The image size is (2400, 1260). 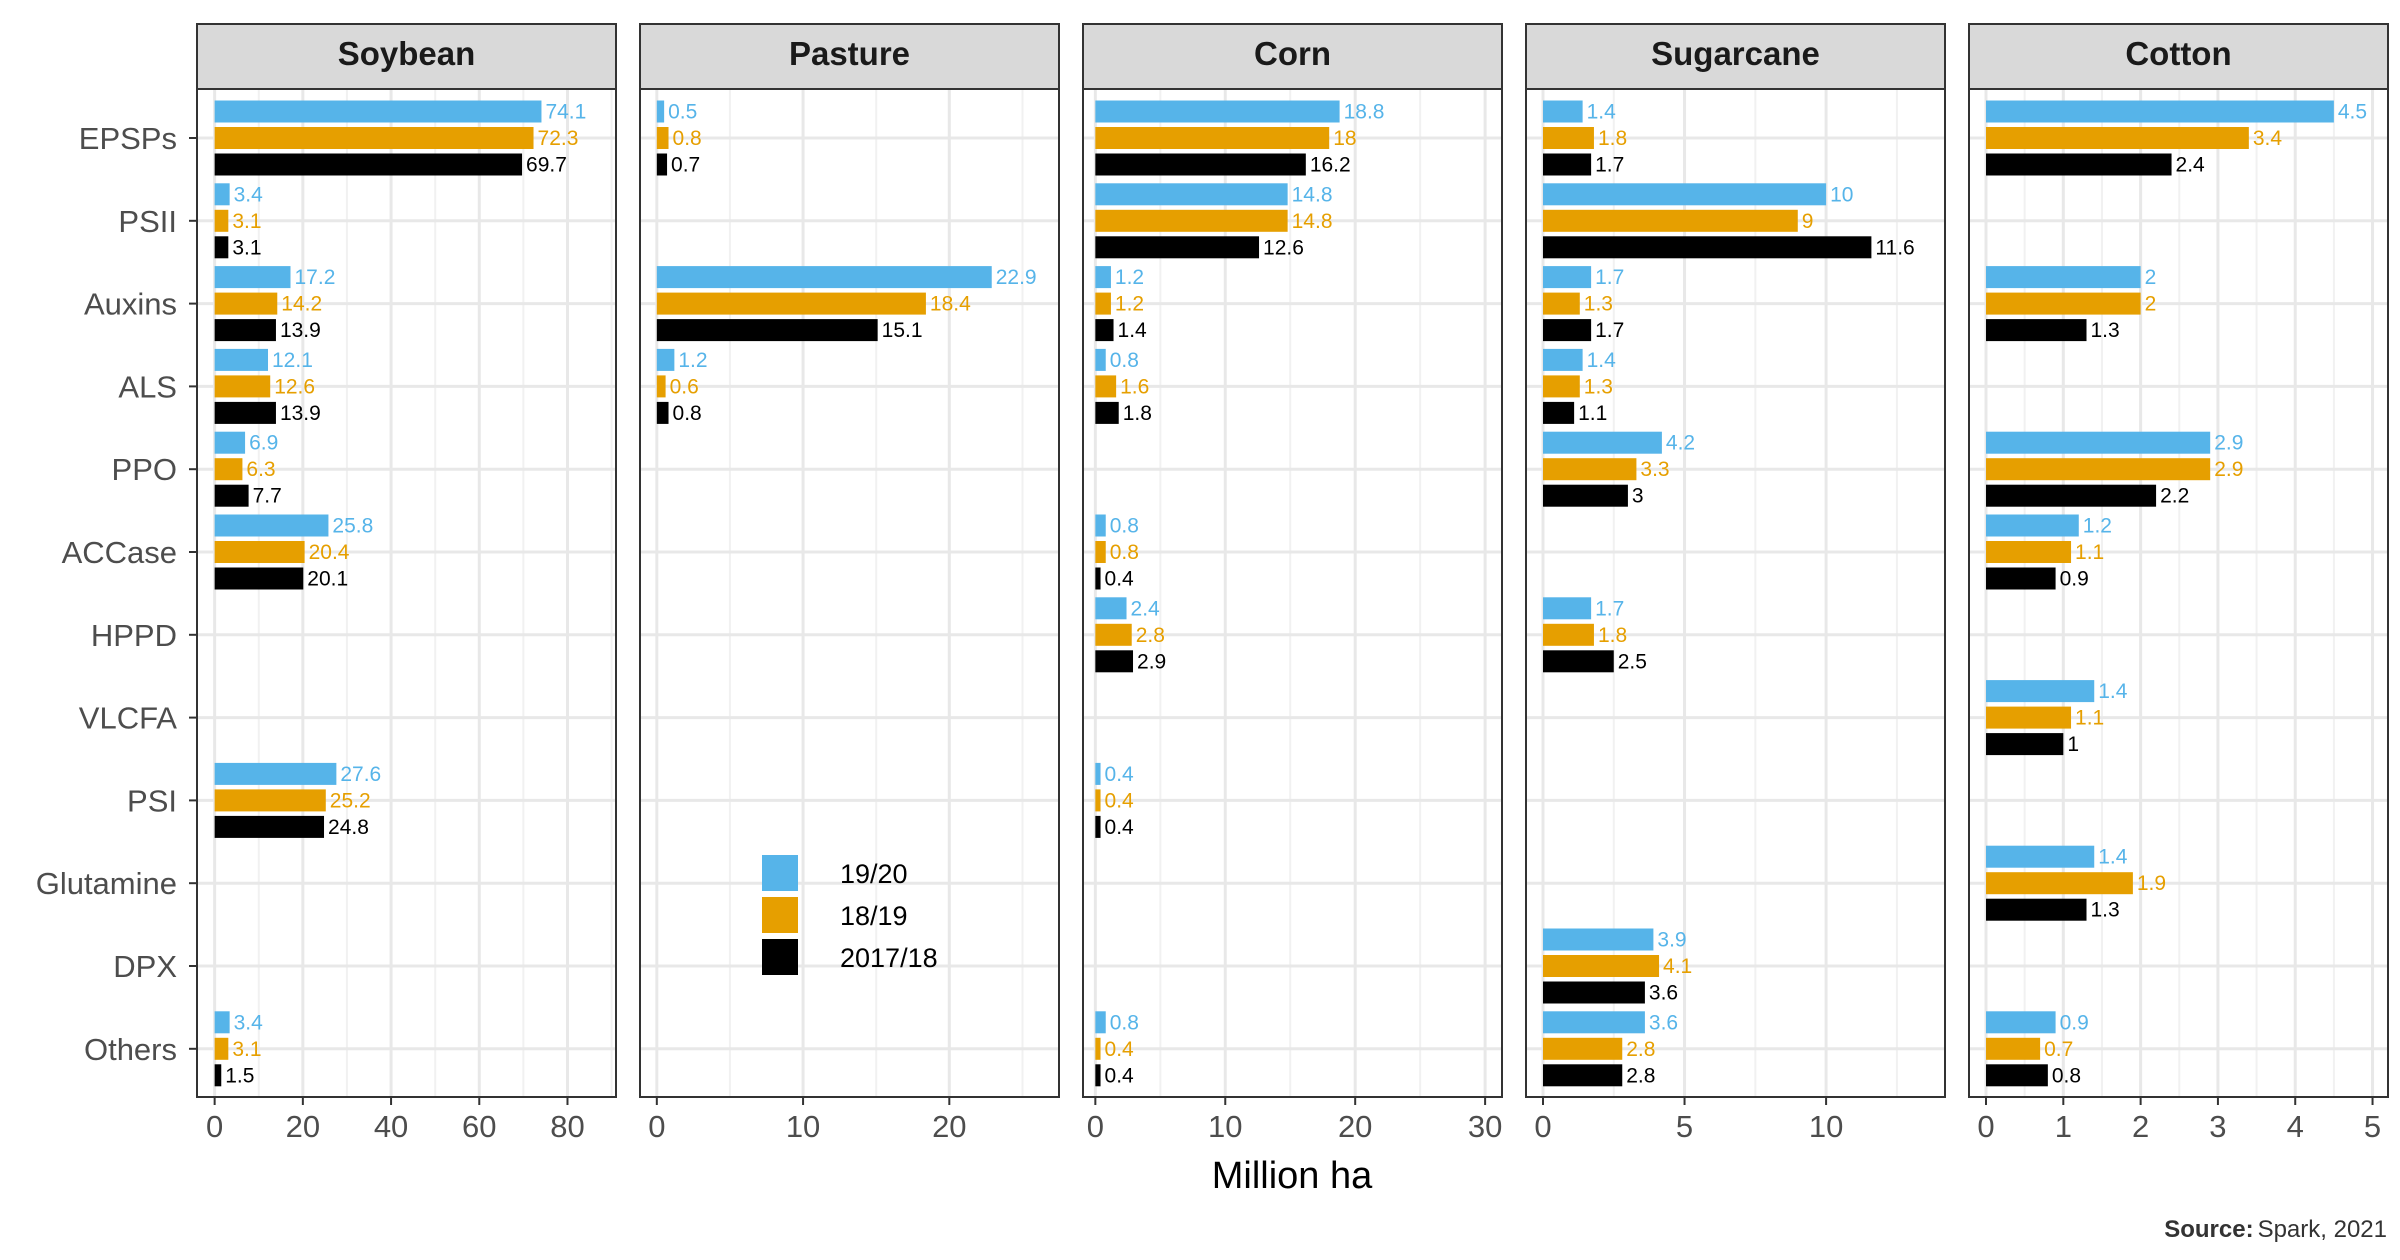 I want to click on data-label: 4.1, so click(x=1677, y=966).